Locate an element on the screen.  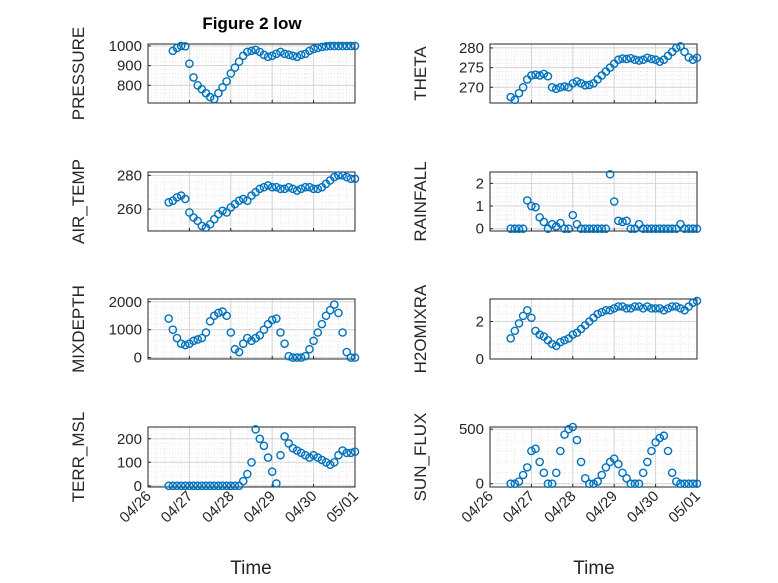
y-tick-label: 100 is located at coordinates (129, 462).